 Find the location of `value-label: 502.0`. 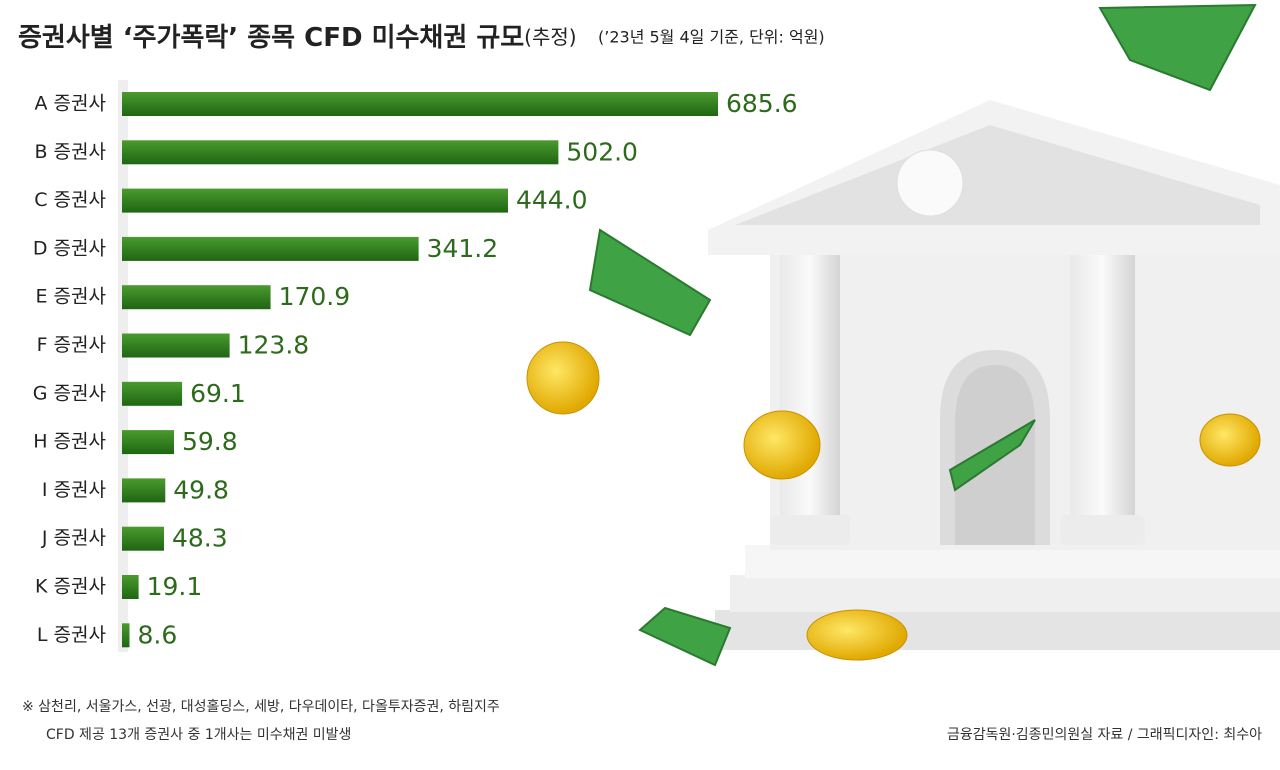

value-label: 502.0 is located at coordinates (602, 151).